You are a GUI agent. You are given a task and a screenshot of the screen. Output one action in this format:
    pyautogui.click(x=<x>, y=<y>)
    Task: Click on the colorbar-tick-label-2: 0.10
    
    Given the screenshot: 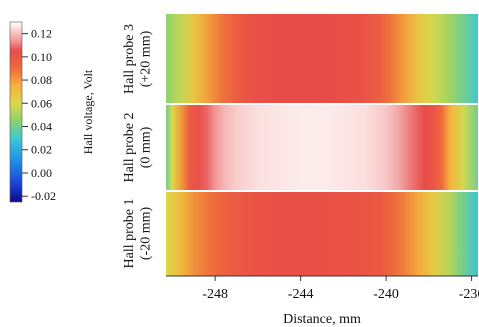 What is the action you would take?
    pyautogui.click(x=41, y=57)
    